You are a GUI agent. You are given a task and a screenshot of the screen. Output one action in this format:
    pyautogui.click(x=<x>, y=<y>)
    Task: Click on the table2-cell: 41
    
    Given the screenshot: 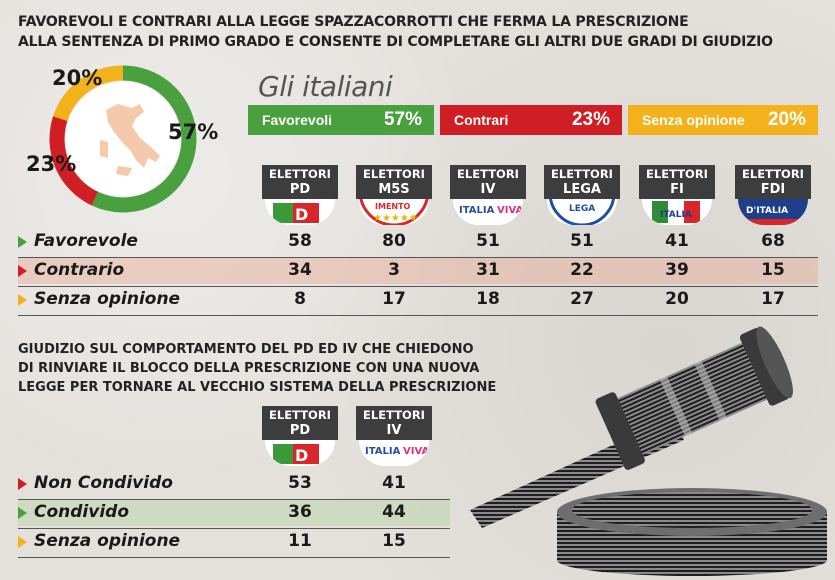 What is the action you would take?
    pyautogui.click(x=394, y=483)
    